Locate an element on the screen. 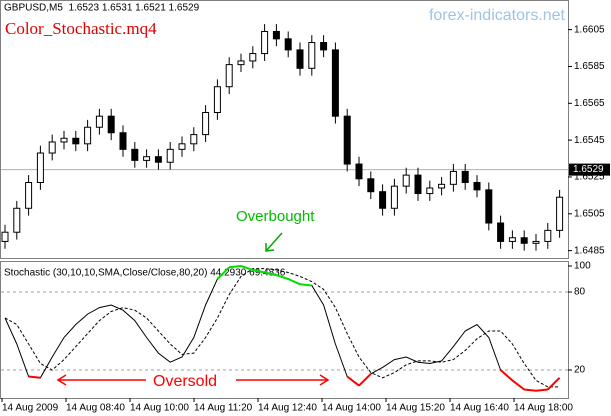 The height and width of the screenshot is (416, 611). x-tick-label: 14 Aug 15:20 is located at coordinates (415, 408).